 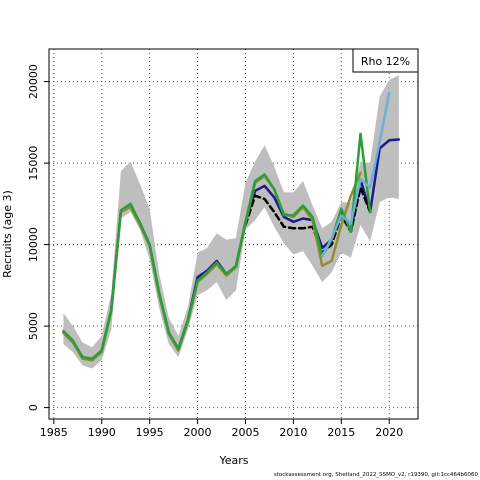 I want to click on y-tick-label: 0, so click(x=33, y=407).